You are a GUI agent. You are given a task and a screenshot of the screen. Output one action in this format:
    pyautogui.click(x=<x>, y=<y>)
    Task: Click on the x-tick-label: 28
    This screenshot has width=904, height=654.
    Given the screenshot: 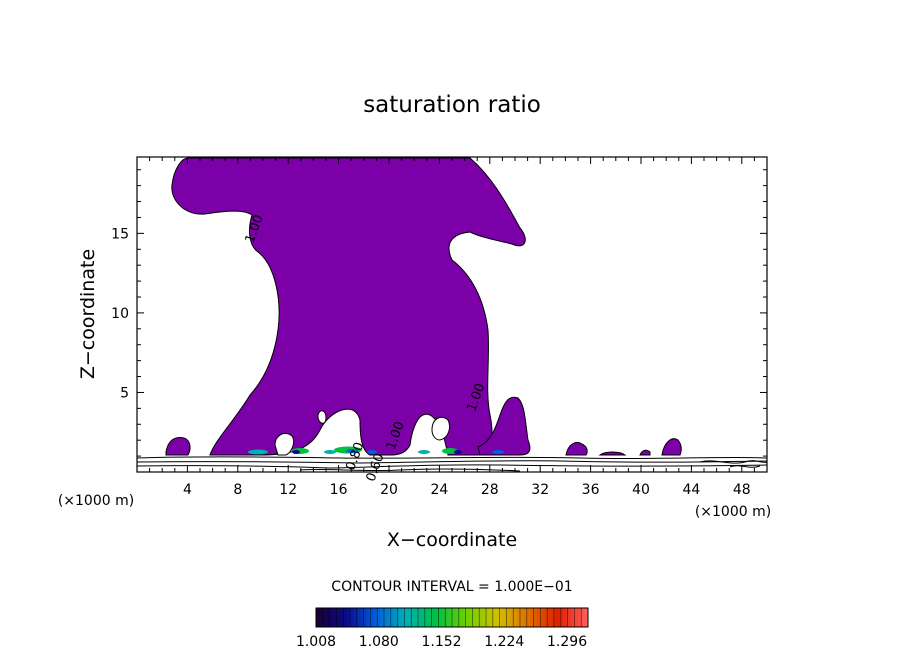 What is the action you would take?
    pyautogui.click(x=490, y=490)
    